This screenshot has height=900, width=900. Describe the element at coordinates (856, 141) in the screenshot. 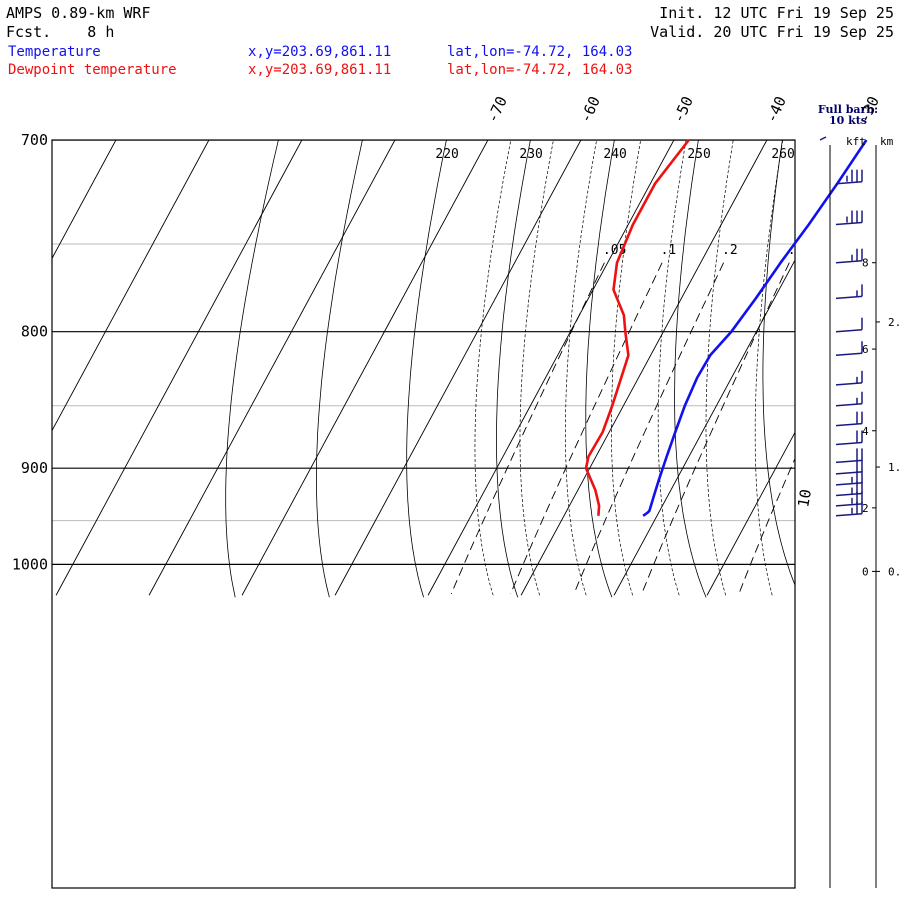

I see `height-axis-units-kft: kft` at that location.